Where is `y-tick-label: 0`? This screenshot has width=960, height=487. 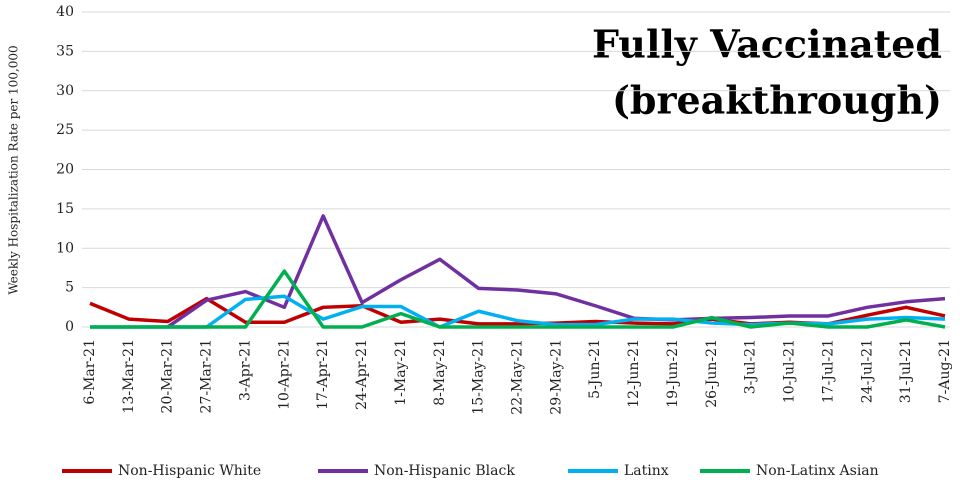 y-tick-label: 0 is located at coordinates (69, 327).